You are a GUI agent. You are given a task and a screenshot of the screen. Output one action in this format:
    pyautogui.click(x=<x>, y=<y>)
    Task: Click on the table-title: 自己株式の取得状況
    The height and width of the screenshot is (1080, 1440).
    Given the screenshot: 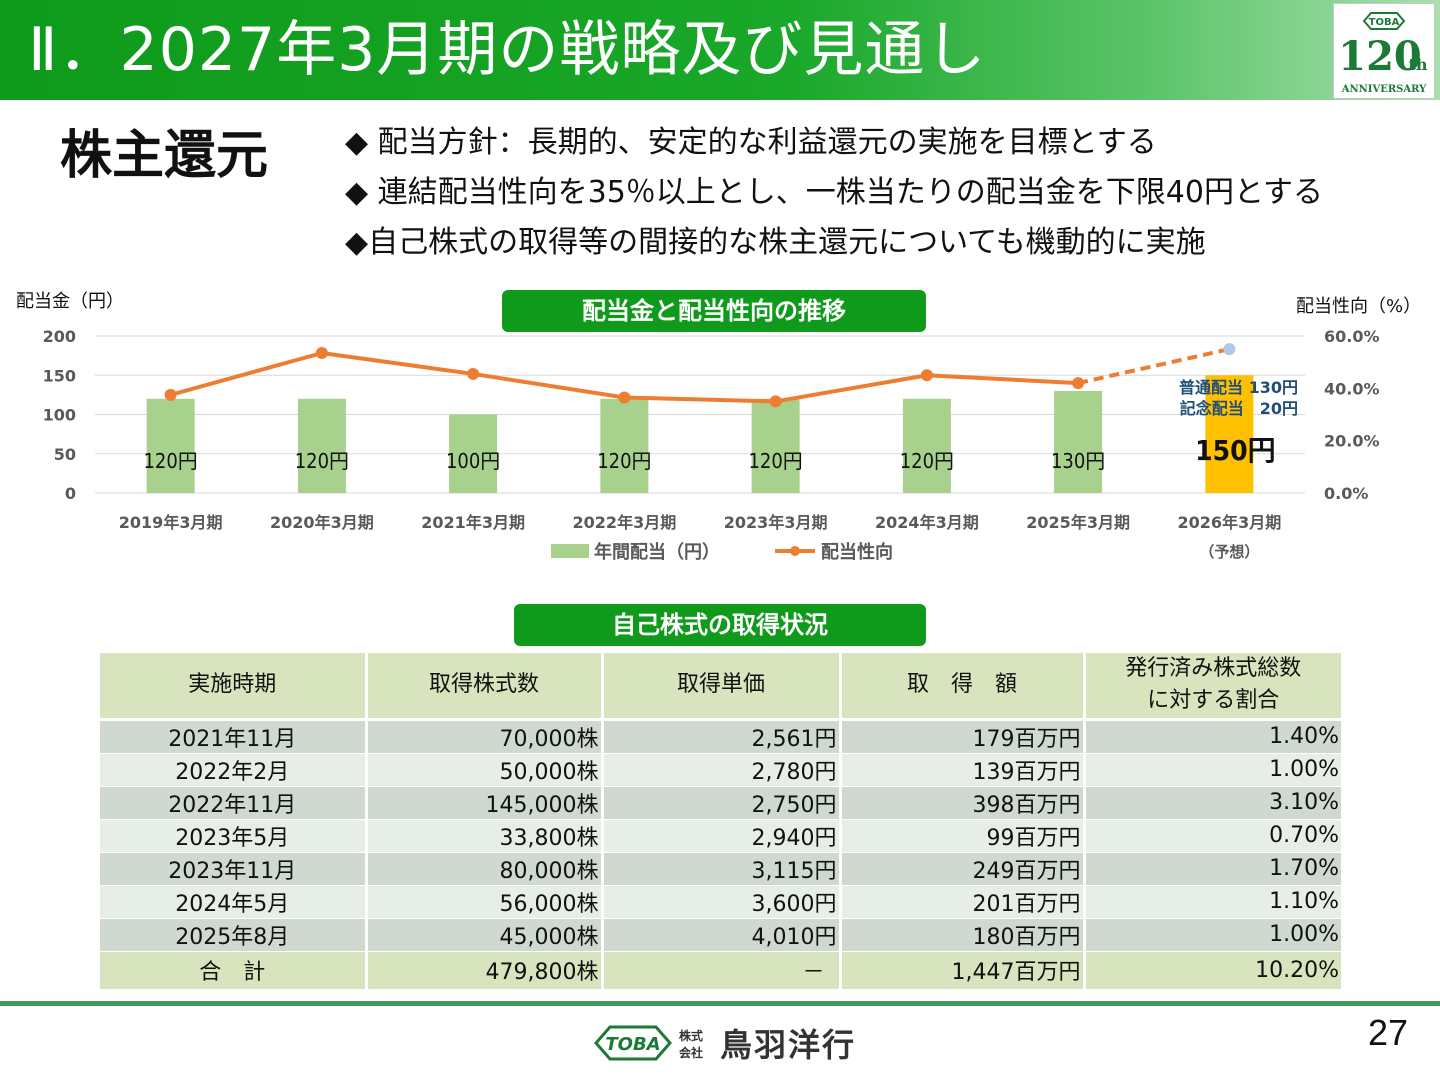 What is the action you would take?
    pyautogui.click(x=720, y=625)
    